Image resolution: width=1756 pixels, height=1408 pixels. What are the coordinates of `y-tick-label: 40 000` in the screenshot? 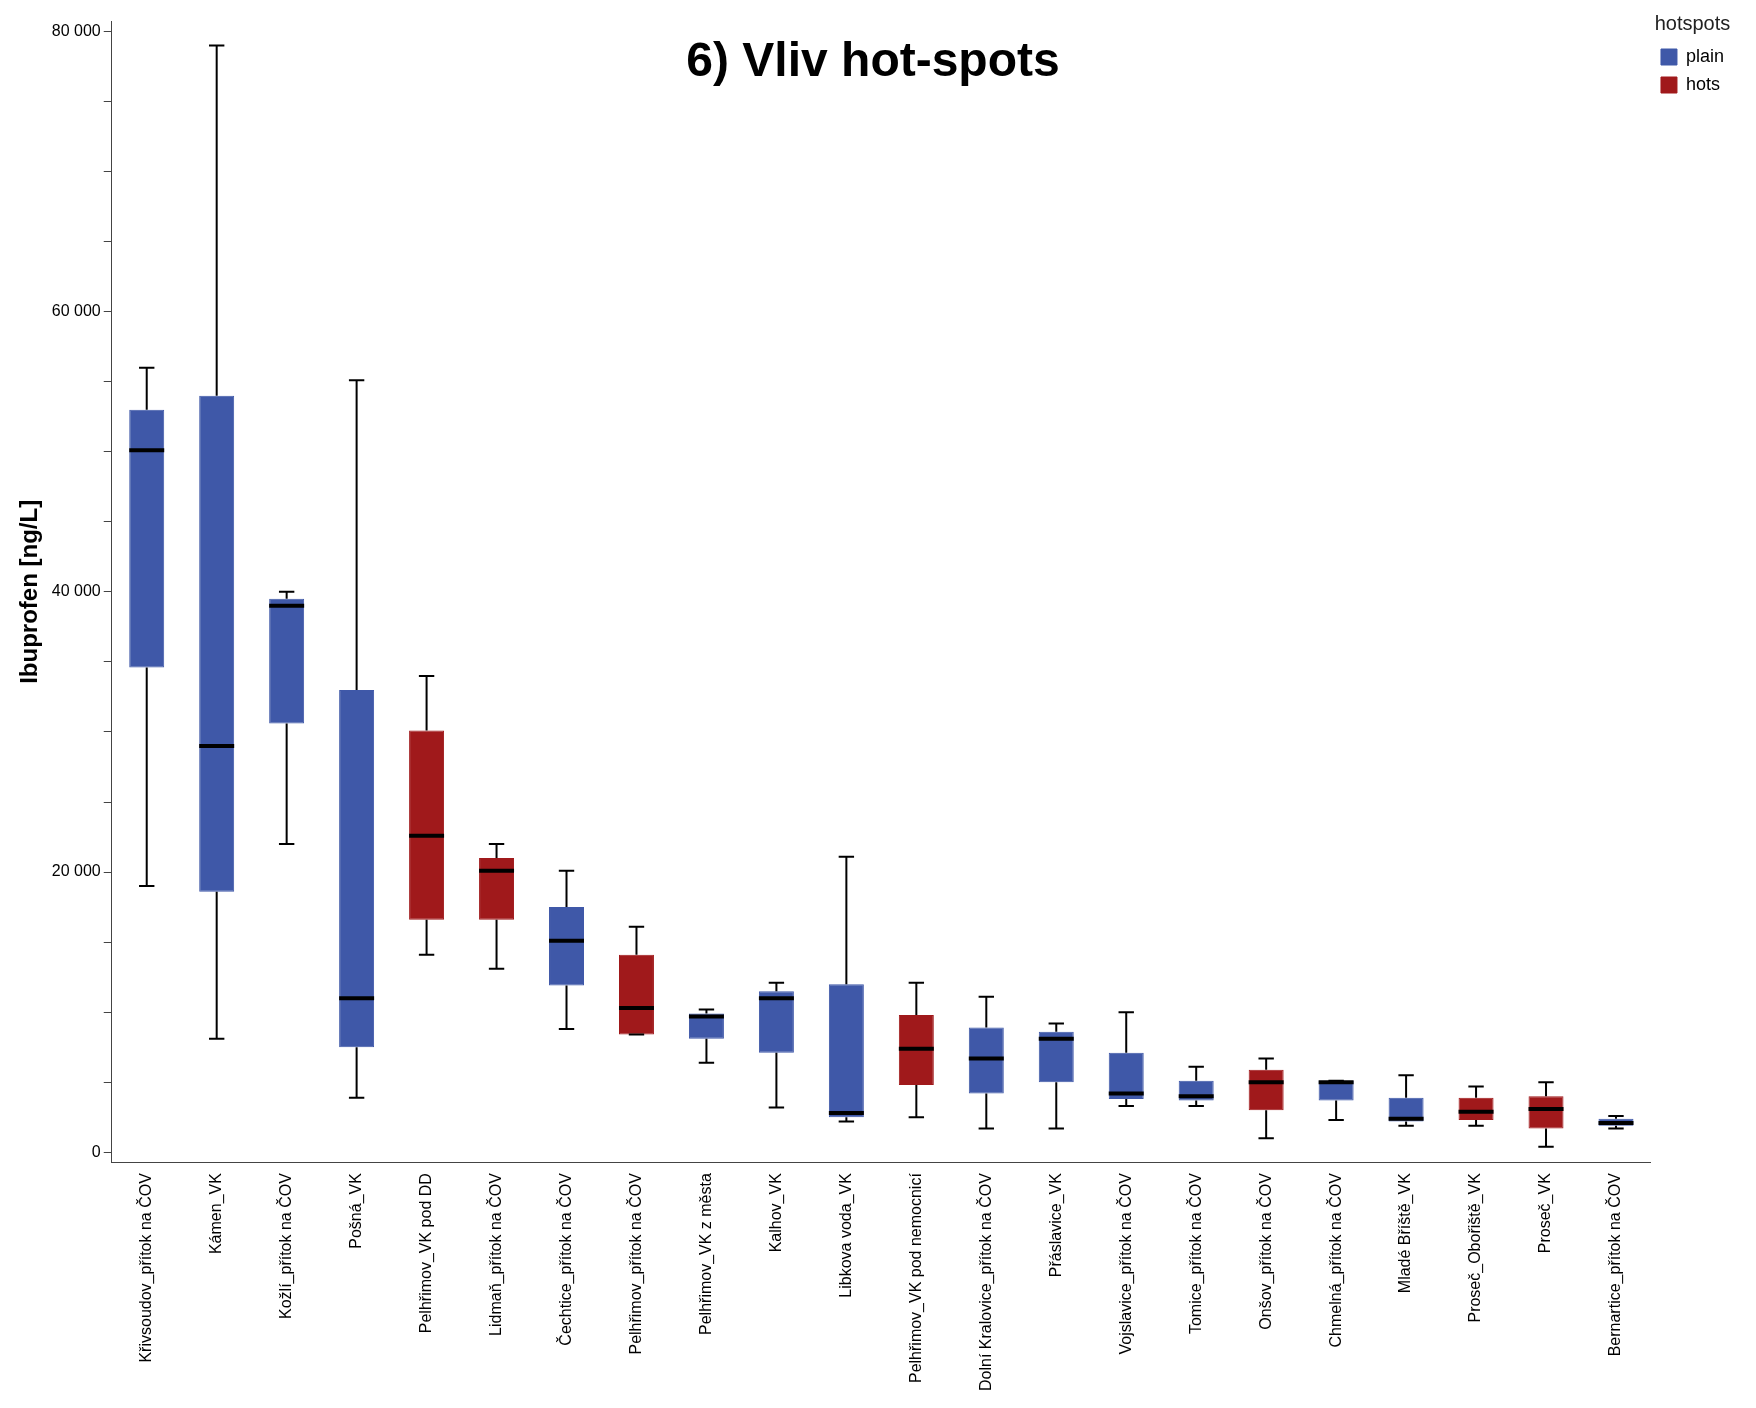 It's located at (76, 591).